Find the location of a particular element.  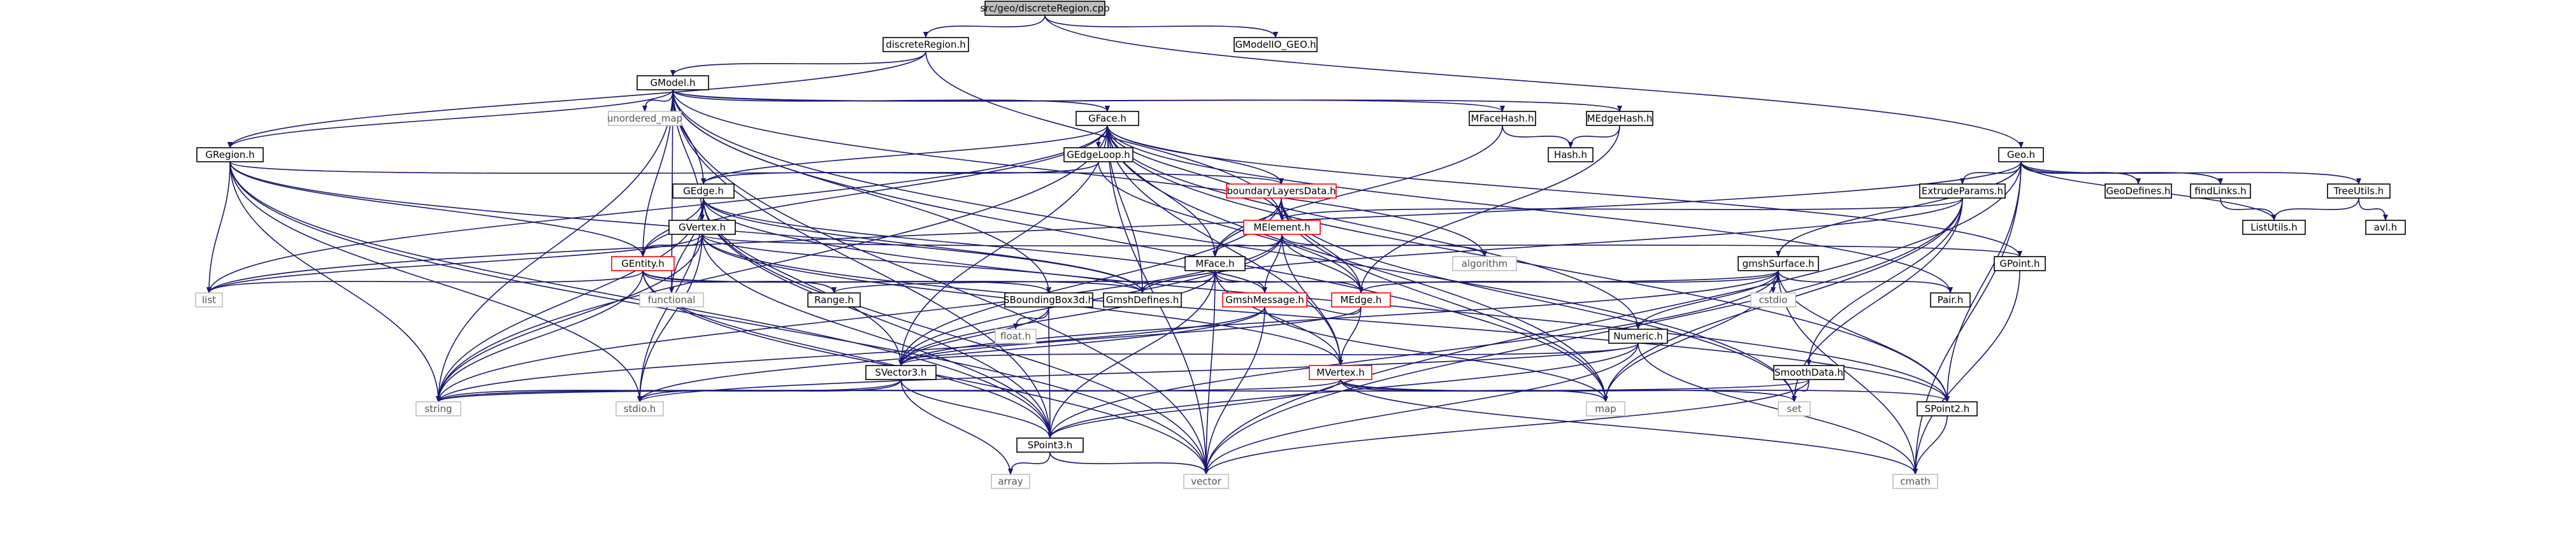

edge-SBoundingBox3d_h-to-SPoint3_h is located at coordinates (1050, 373).